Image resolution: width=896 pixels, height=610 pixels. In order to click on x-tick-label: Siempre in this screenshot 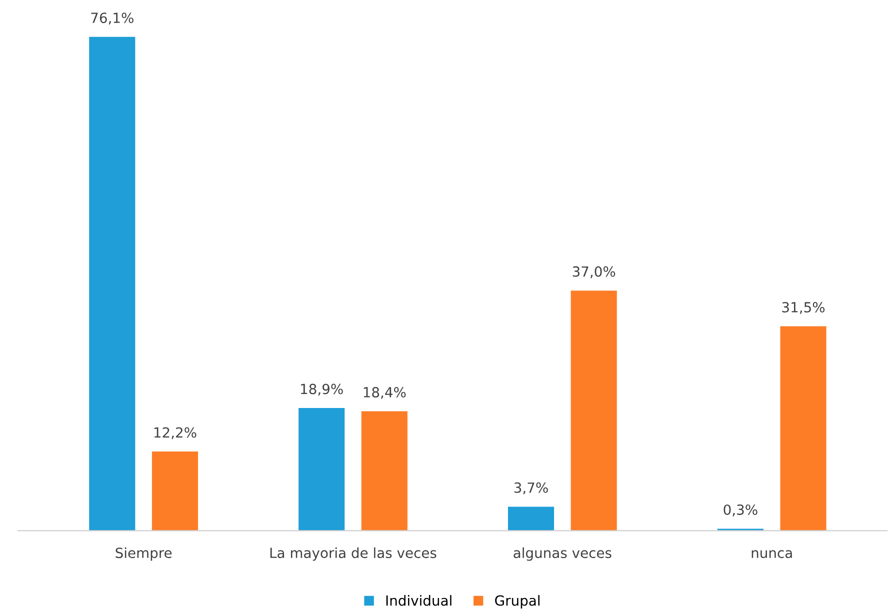, I will do `click(144, 554)`.